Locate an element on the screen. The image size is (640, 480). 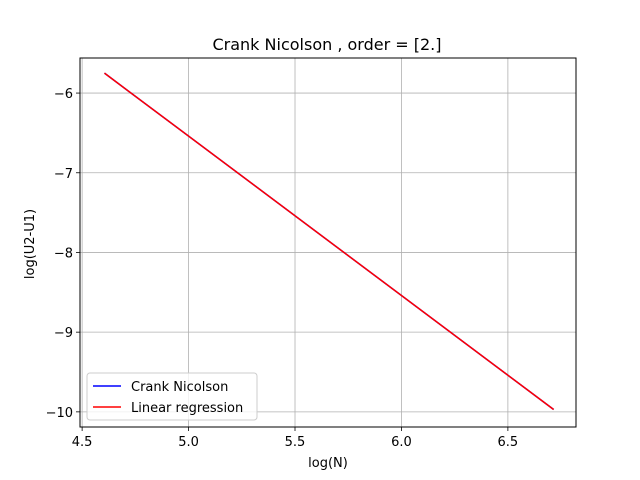
chart-title: Crank Nicolson , order = [2.] is located at coordinates (326, 44).